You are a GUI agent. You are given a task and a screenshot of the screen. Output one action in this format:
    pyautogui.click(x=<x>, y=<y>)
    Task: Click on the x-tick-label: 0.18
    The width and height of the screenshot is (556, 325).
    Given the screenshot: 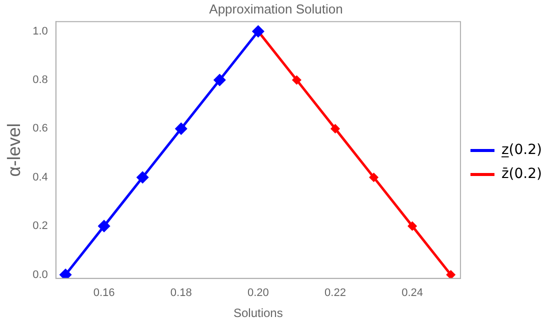 What is the action you would take?
    pyautogui.click(x=181, y=293)
    